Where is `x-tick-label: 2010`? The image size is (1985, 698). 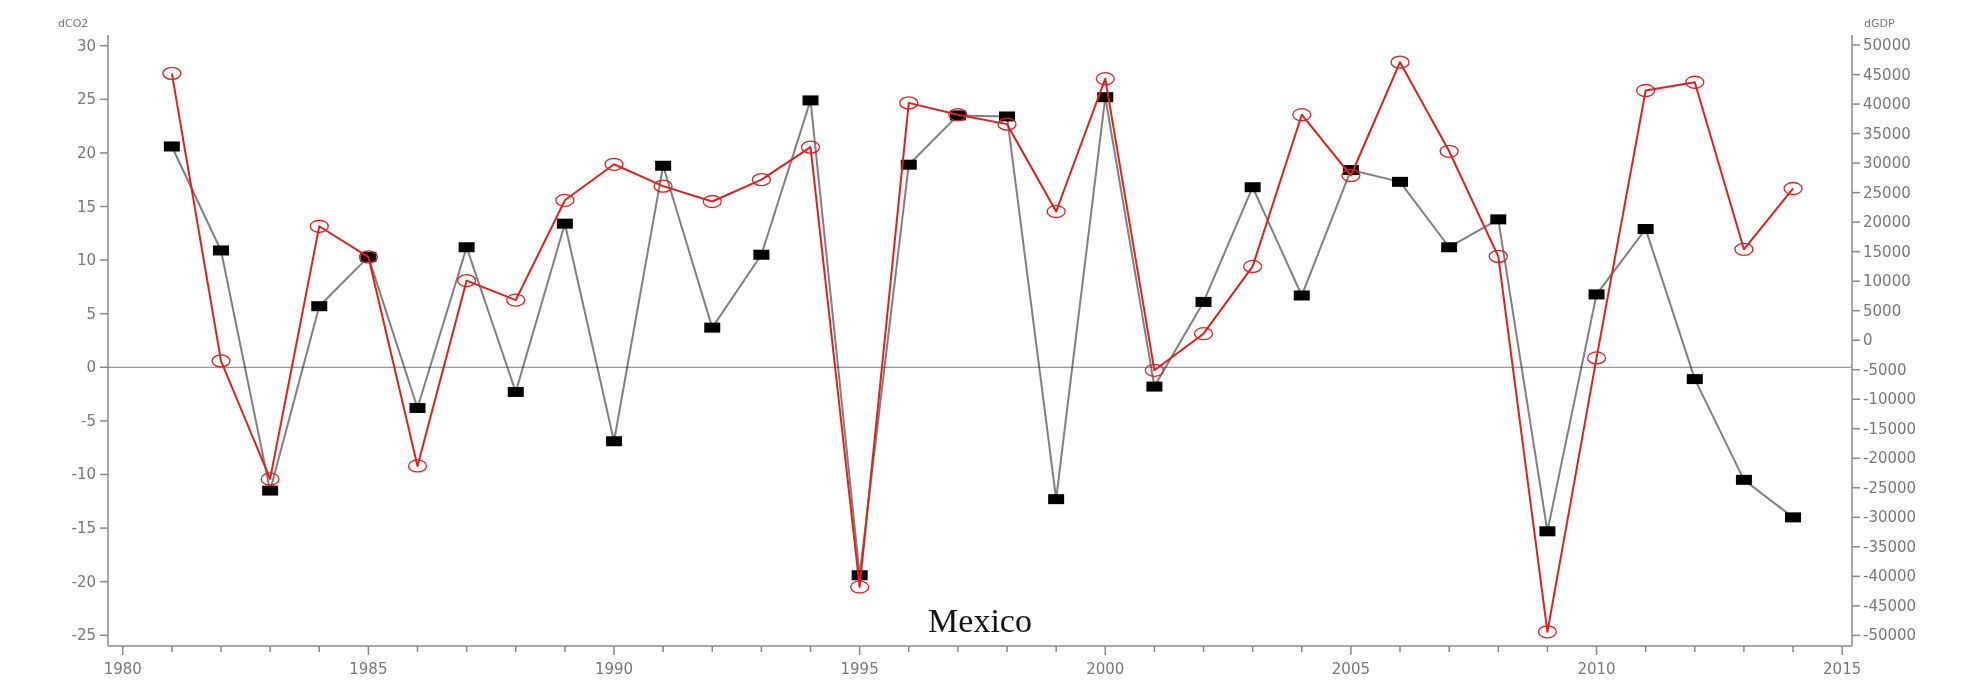 x-tick-label: 2010 is located at coordinates (1596, 669).